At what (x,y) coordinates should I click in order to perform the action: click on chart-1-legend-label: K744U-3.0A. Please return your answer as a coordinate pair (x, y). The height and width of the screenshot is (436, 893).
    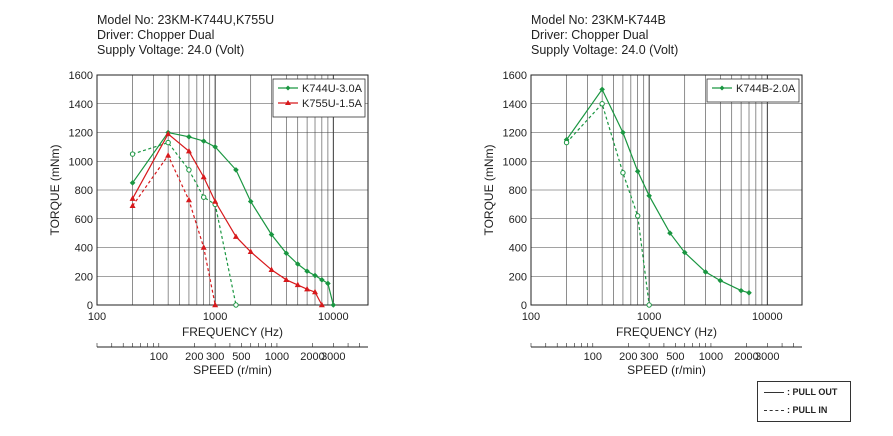
    Looking at the image, I should click on (332, 89).